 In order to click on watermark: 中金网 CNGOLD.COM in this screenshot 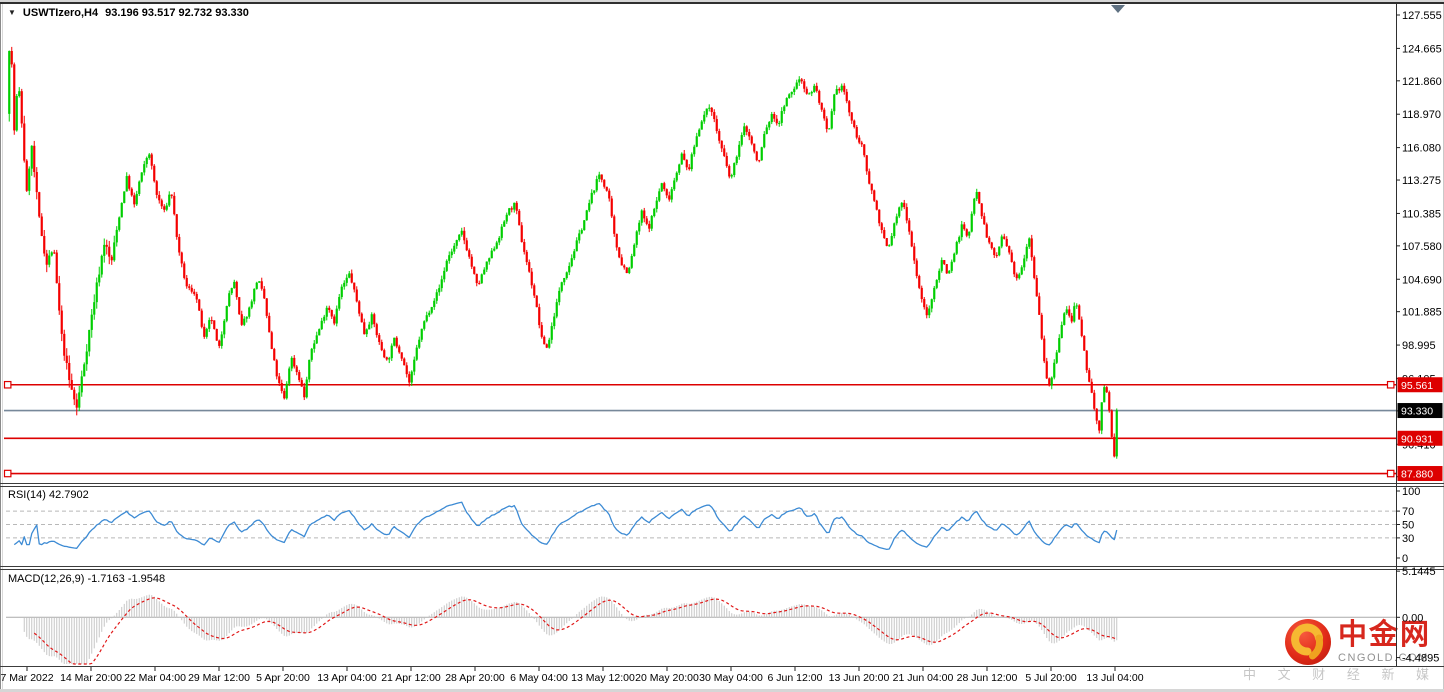, I will do `click(1357, 636)`.